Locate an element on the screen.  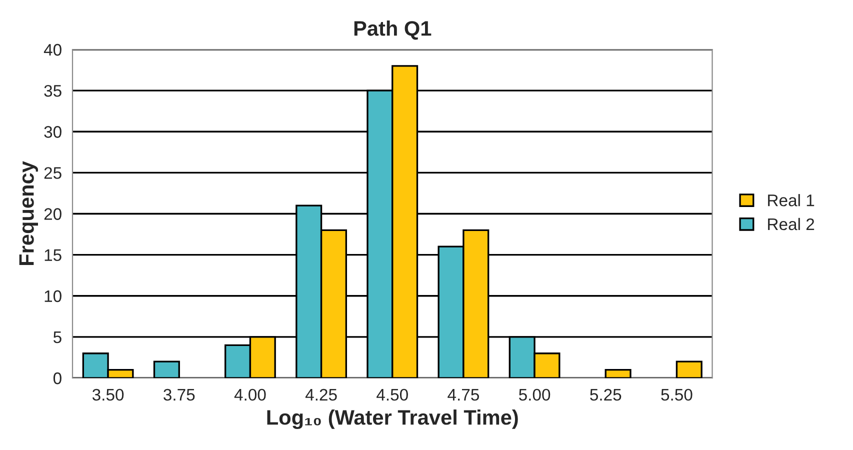
legend-label: Real 2 is located at coordinates (791, 224).